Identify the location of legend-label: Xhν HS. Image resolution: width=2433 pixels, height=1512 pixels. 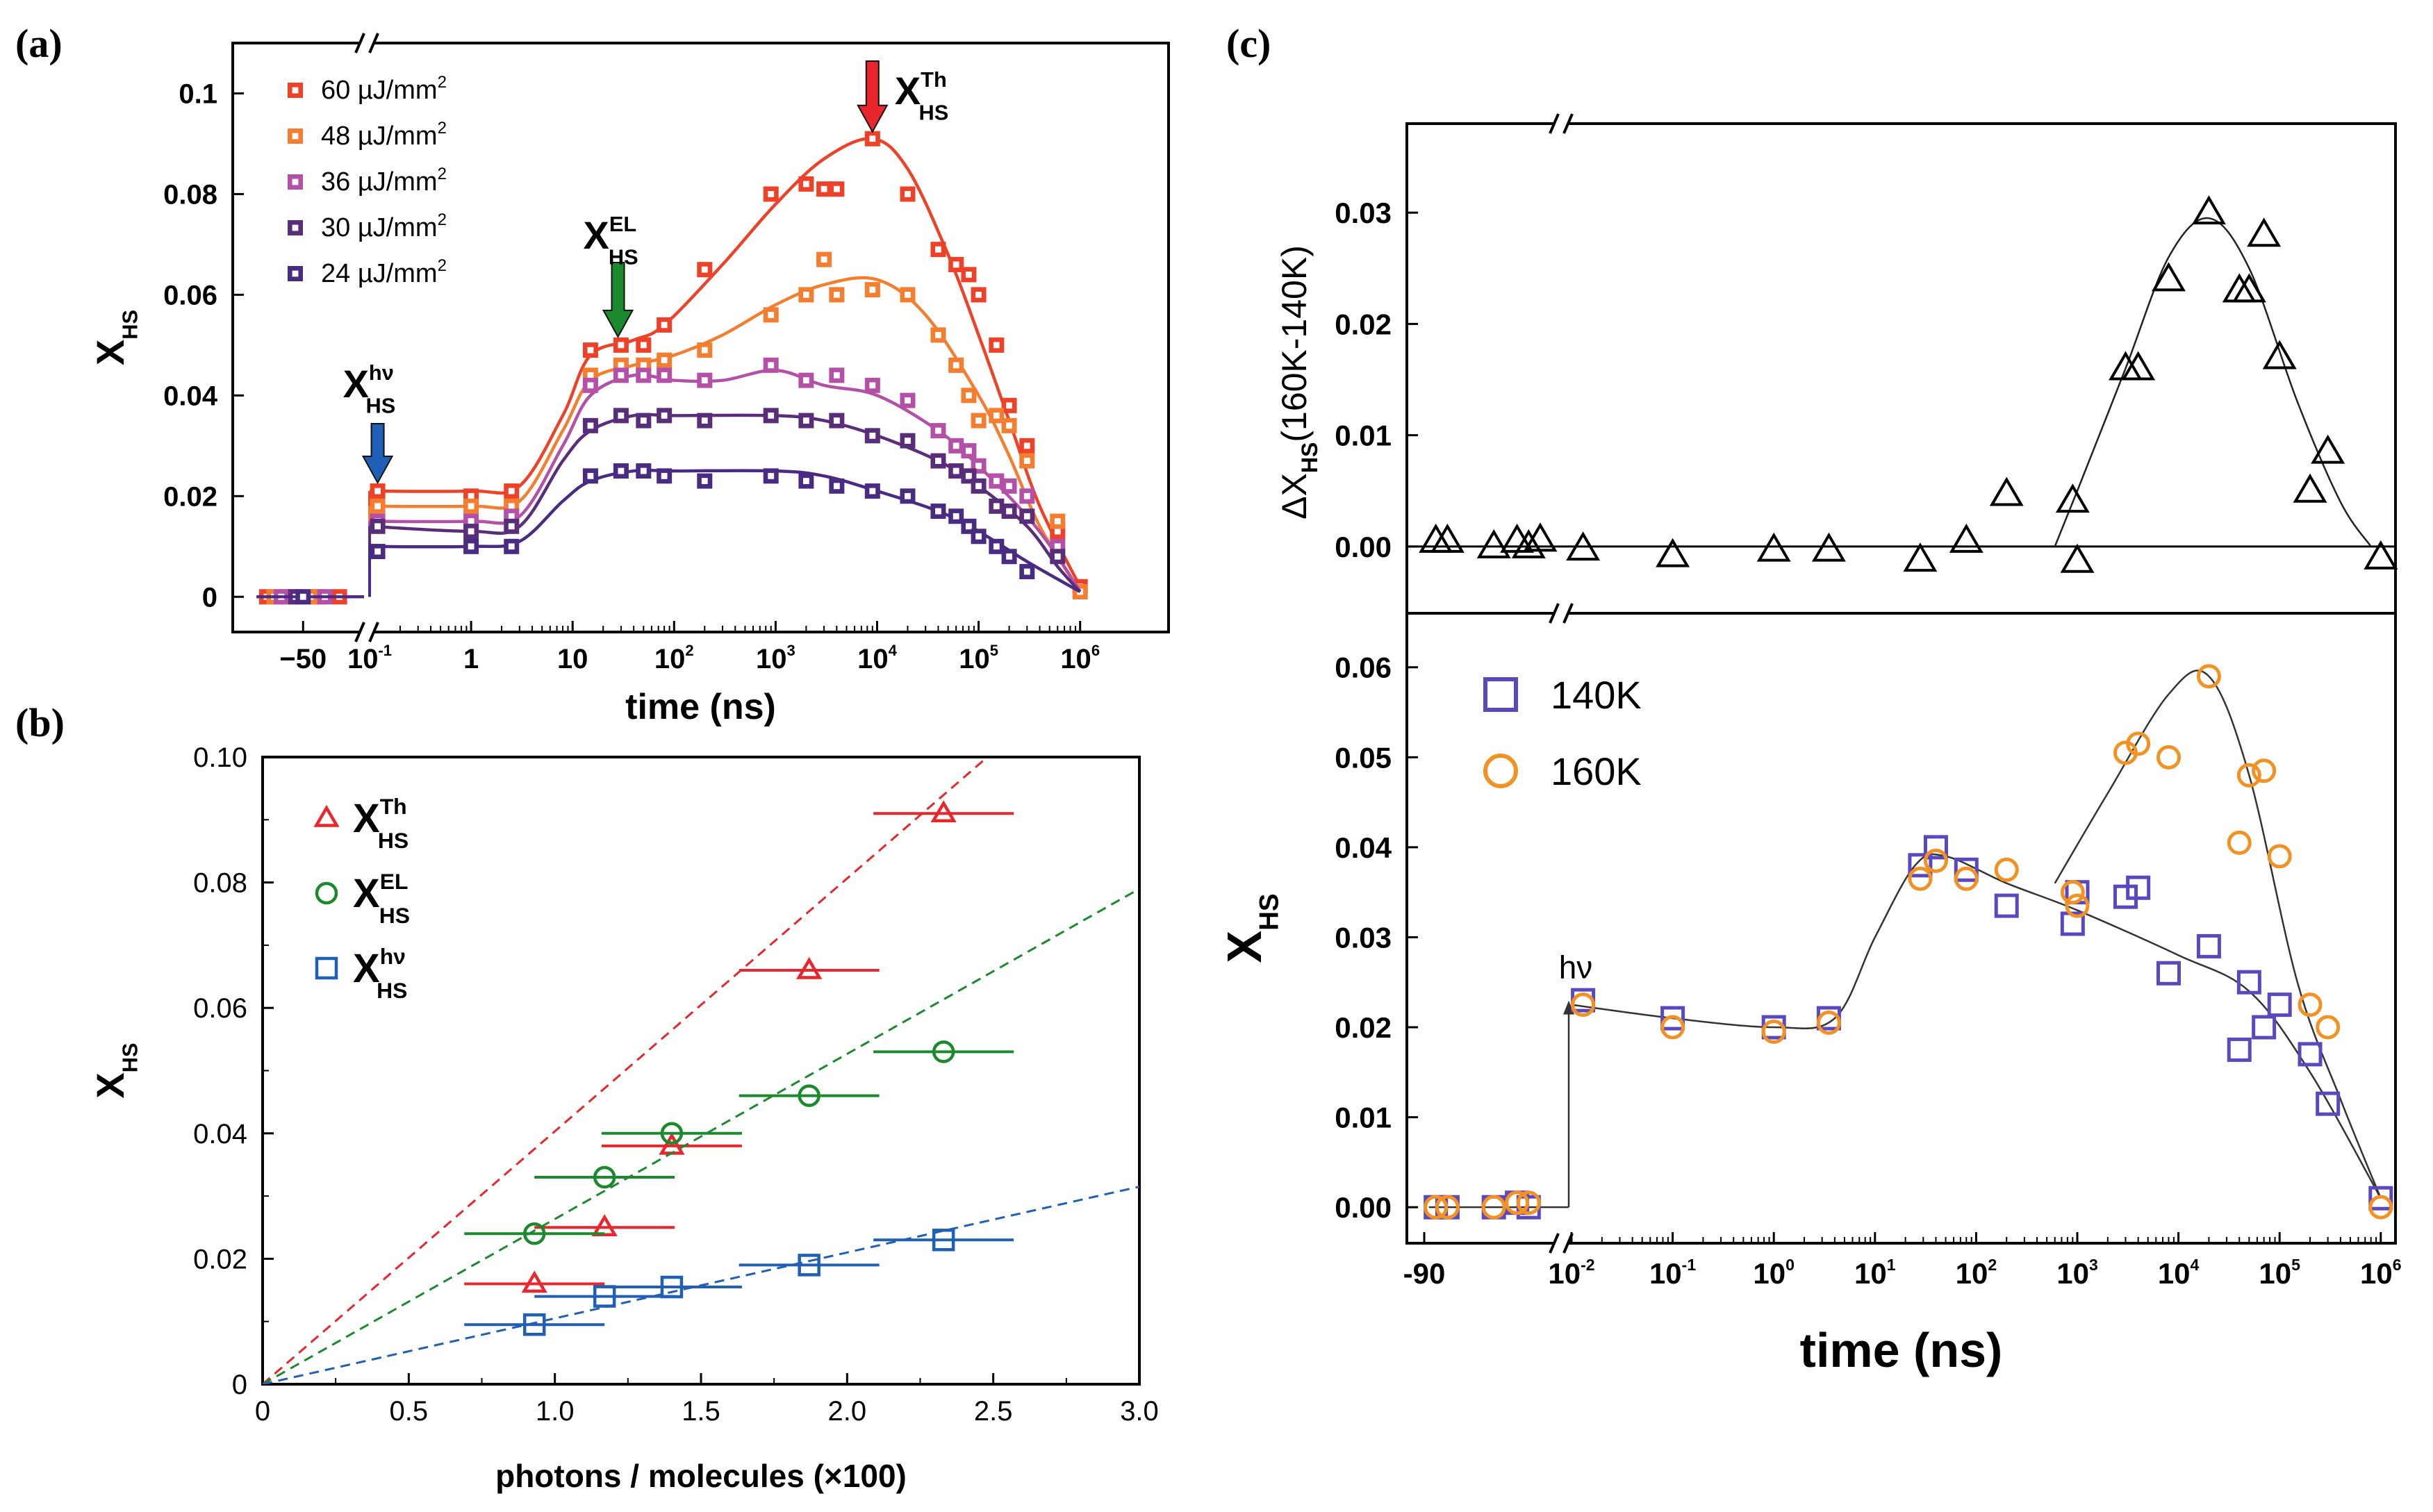
(380, 974).